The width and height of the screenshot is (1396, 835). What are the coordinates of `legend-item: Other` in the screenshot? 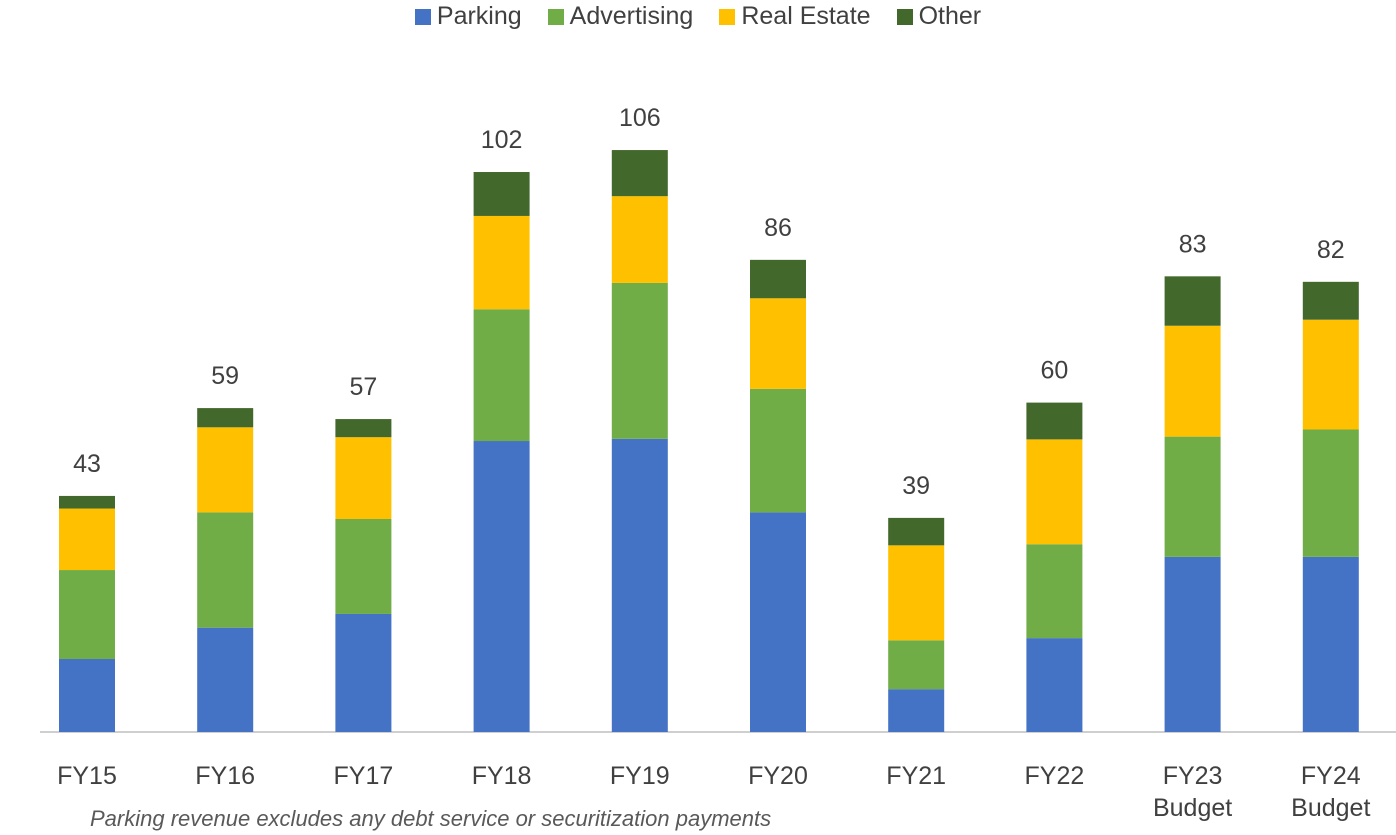 It's located at (939, 16).